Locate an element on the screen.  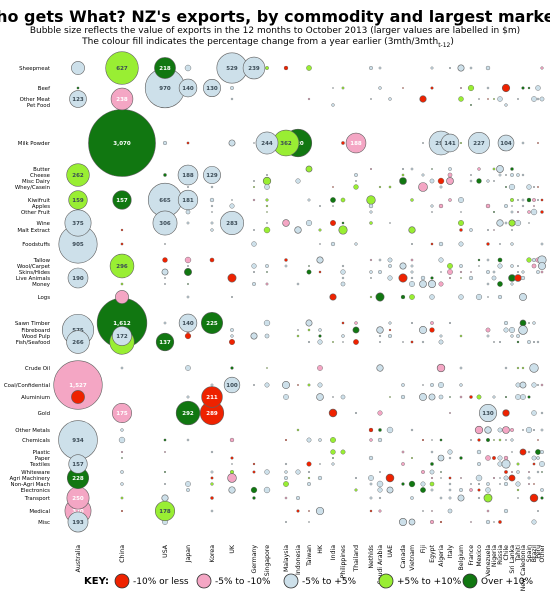
column-label: HK is located at coordinates (320, 549).